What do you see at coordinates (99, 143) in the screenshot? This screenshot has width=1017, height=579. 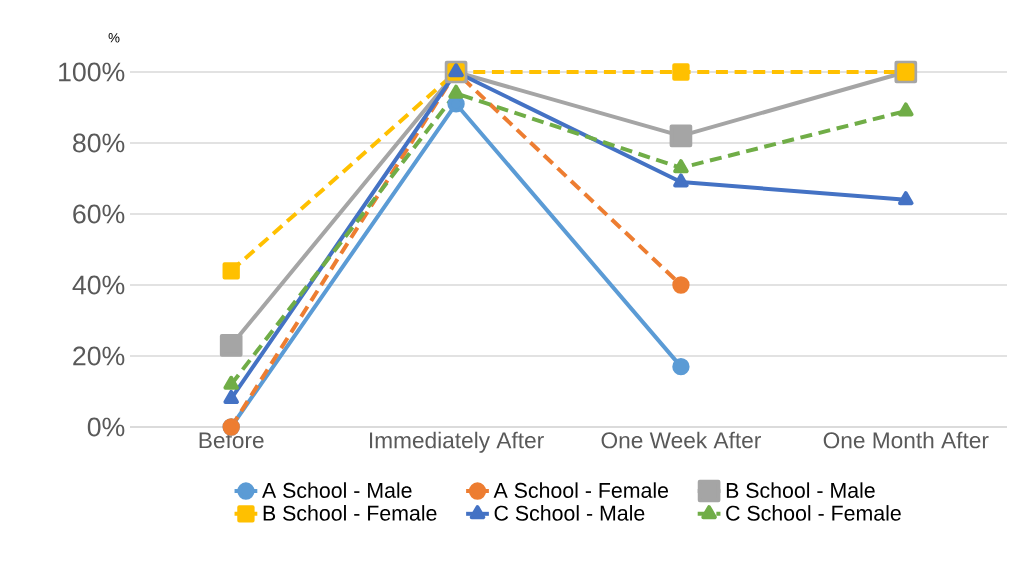 I see `y-tick-label: 80%` at bounding box center [99, 143].